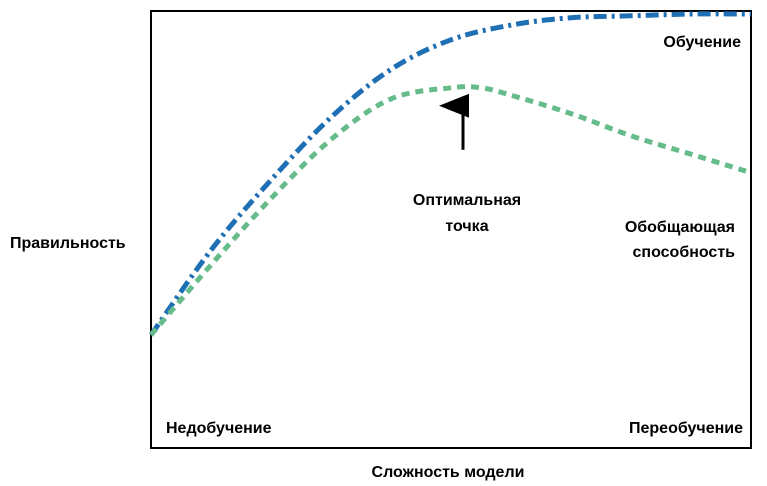 The width and height of the screenshot is (767, 486). What do you see at coordinates (702, 42) in the screenshot?
I see `train-series-label: Обучение` at bounding box center [702, 42].